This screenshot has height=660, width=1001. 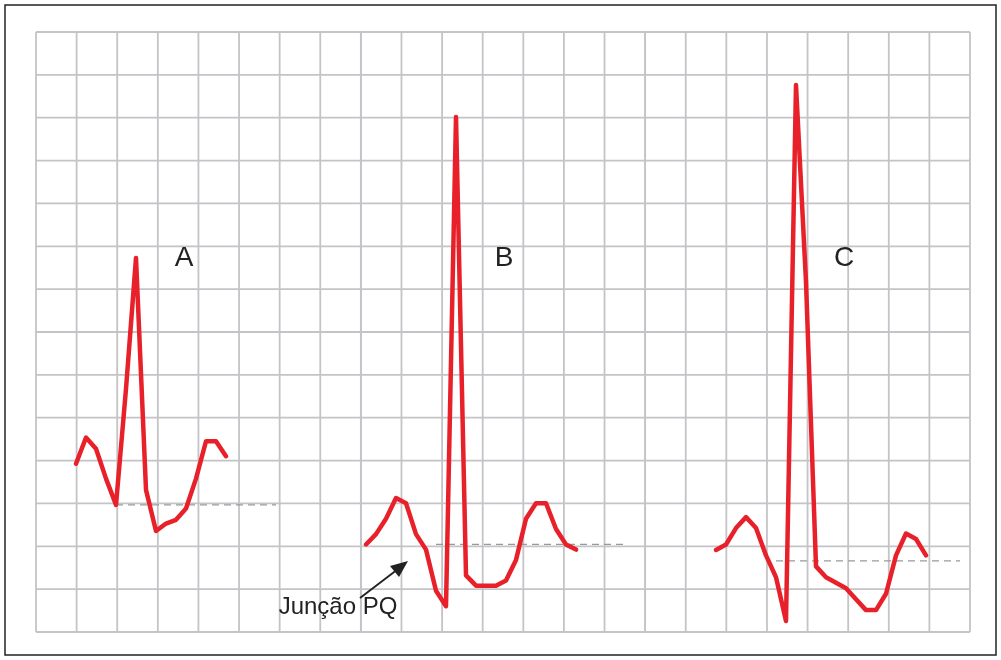 What do you see at coordinates (844, 256) in the screenshot?
I see `annotation: C` at bounding box center [844, 256].